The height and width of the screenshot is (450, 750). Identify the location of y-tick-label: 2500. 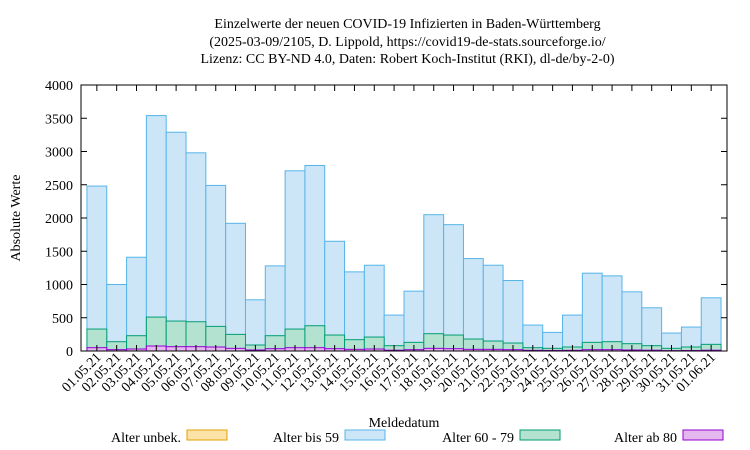
(59, 186).